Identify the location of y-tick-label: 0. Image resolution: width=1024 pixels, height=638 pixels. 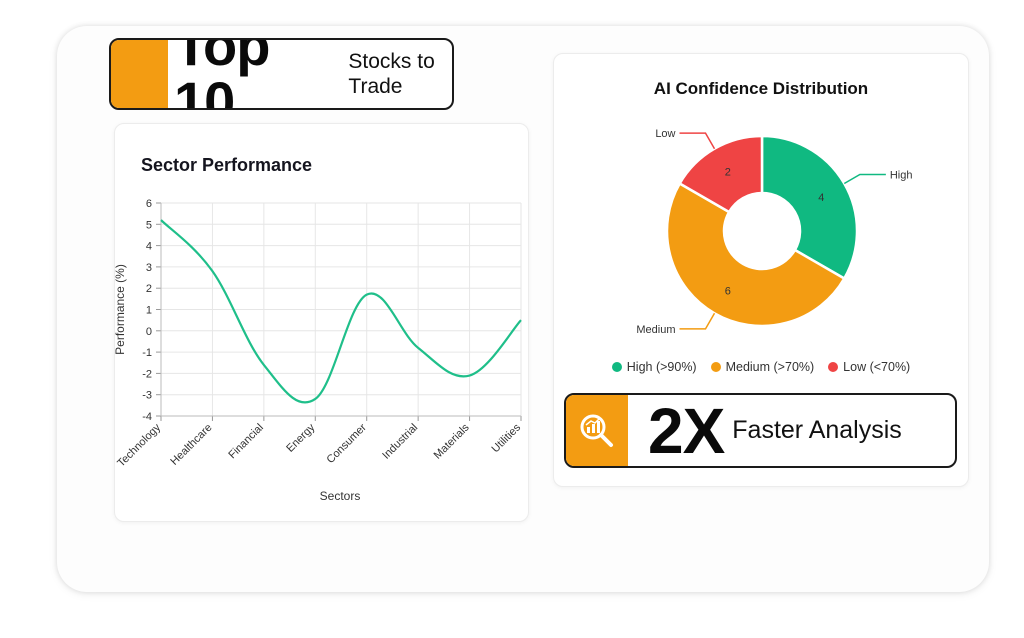
(149, 332).